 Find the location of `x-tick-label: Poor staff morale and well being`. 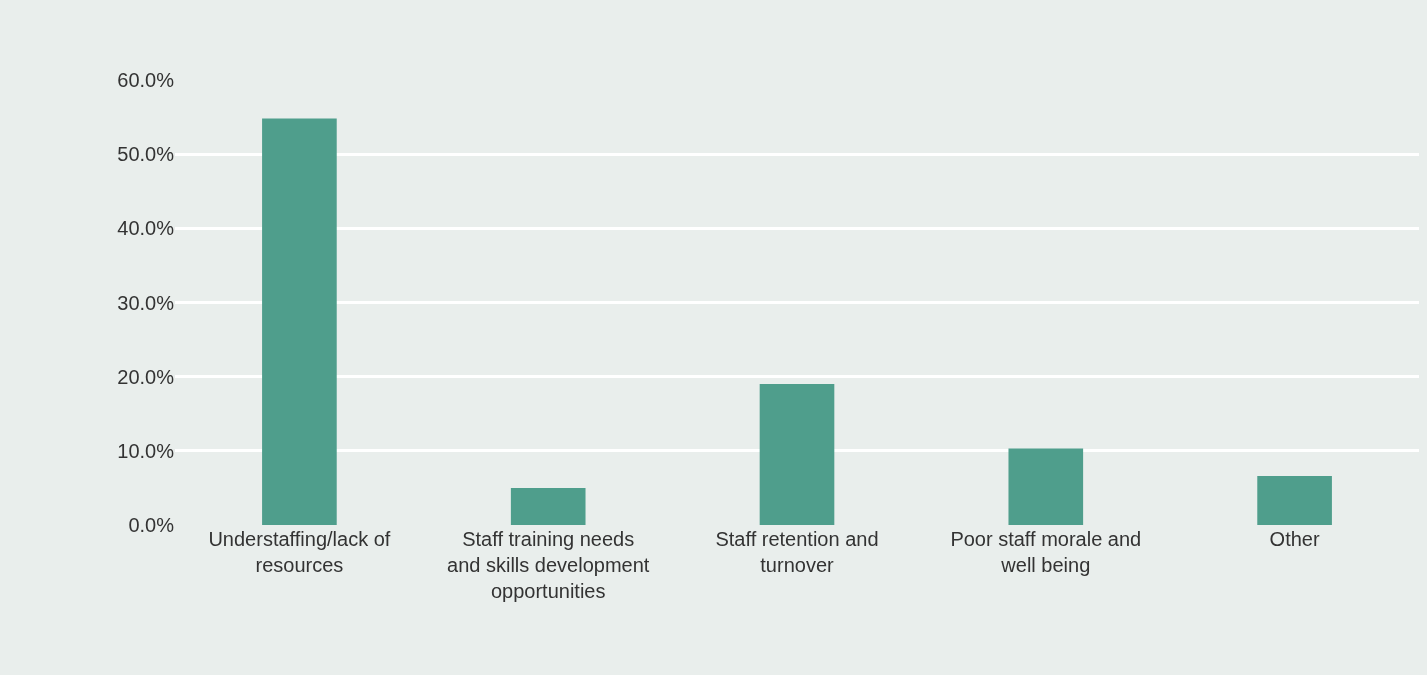

x-tick-label: Poor staff morale and well being is located at coordinates (1046, 552).